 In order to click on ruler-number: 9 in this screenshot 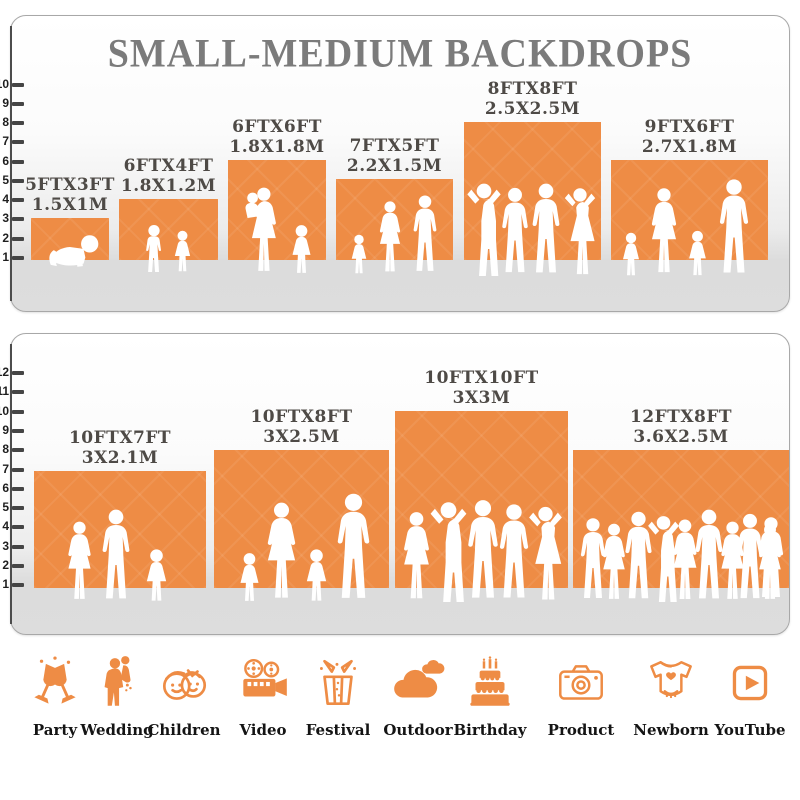, I will do `click(5, 430)`.